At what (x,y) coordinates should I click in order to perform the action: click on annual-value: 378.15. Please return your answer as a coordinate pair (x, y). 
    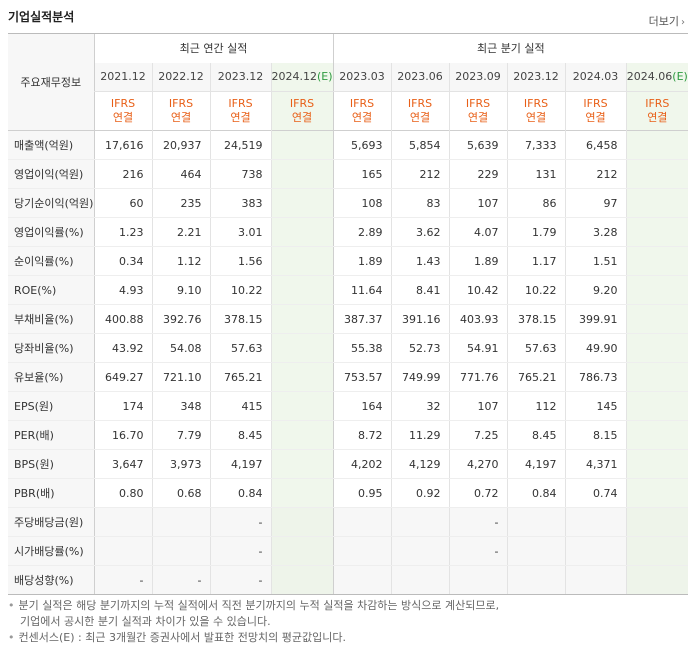
    Looking at the image, I should click on (240, 319).